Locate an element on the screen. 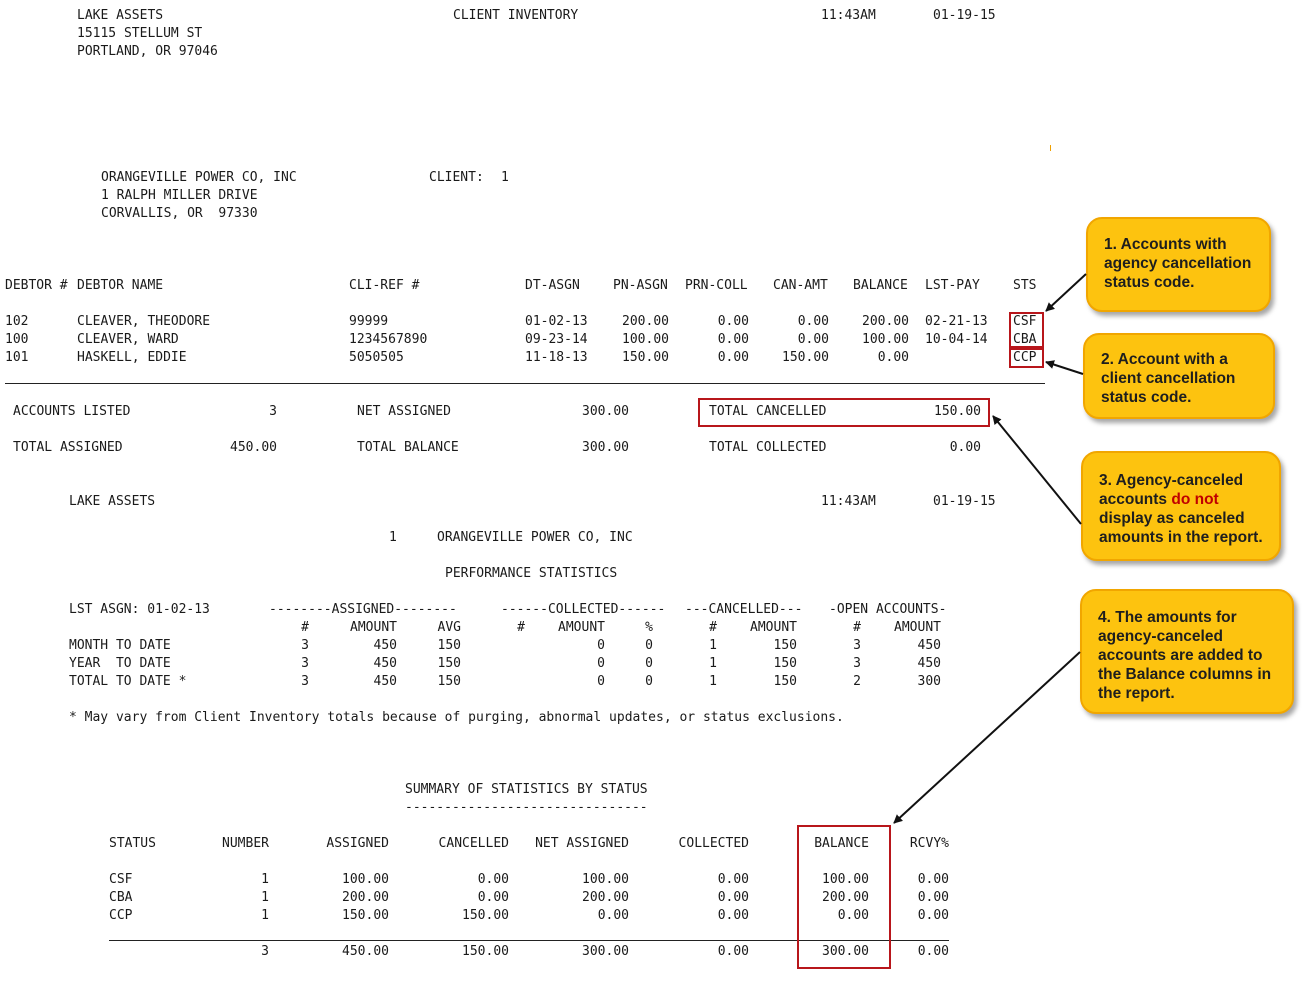 This screenshot has width=1302, height=984. perf-row-label: MONTH TO DATE is located at coordinates (120, 645).